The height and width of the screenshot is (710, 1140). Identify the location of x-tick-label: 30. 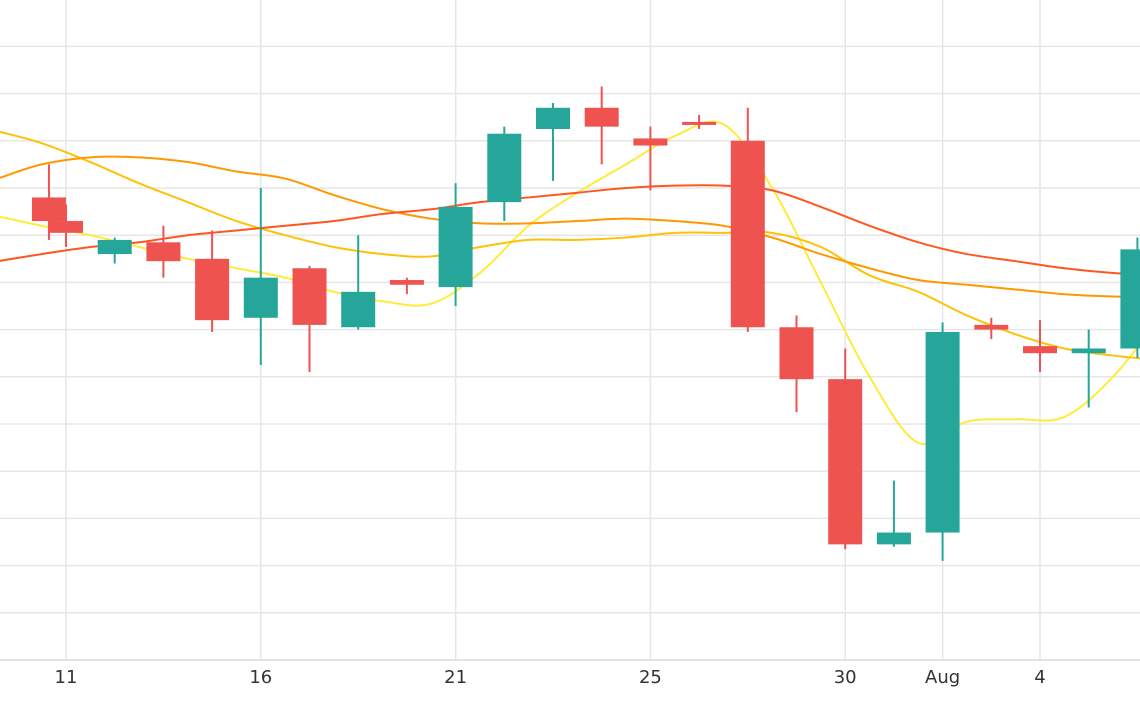
(845, 677).